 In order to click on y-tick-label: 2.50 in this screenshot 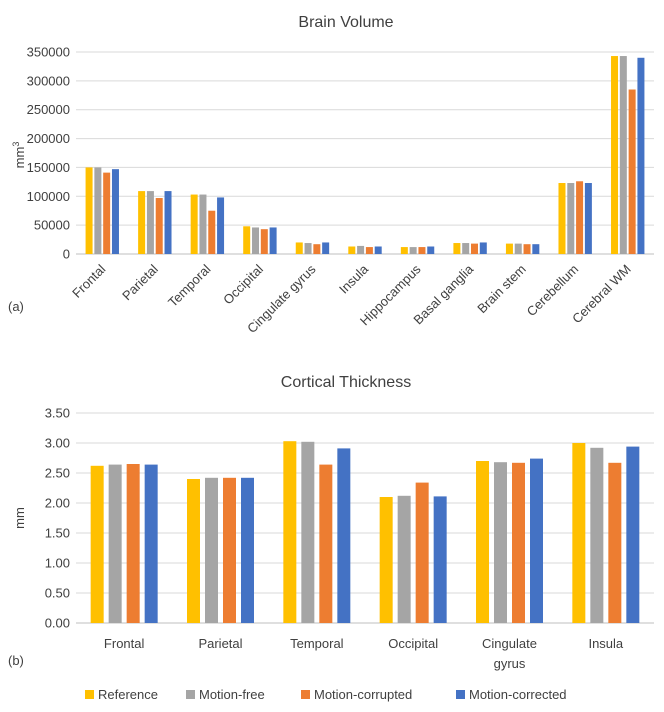, I will do `click(57, 473)`.